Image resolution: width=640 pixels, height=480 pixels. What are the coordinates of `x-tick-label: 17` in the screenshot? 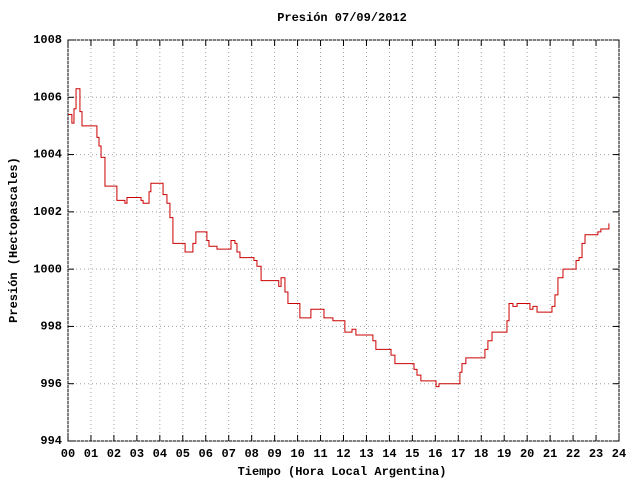 It's located at (458, 454).